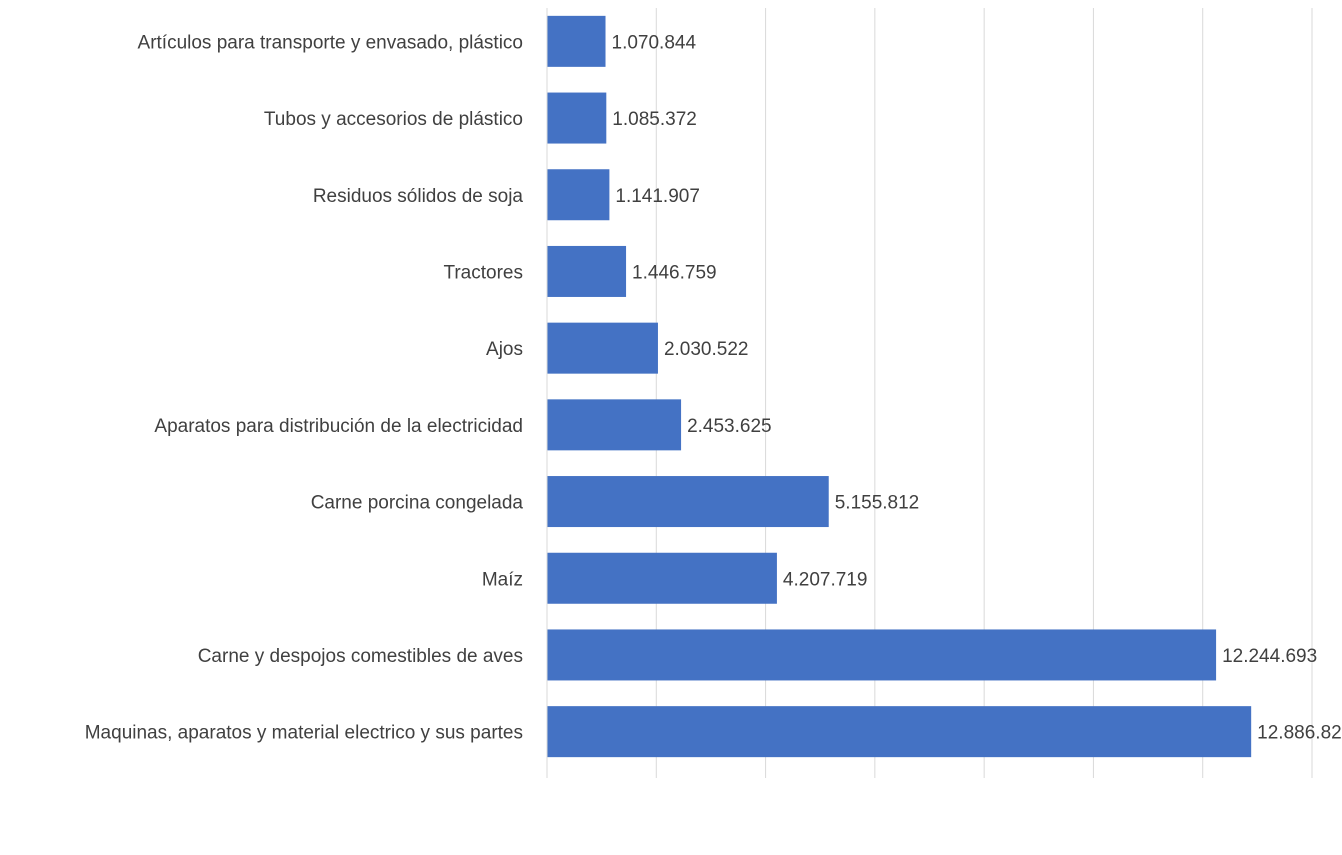 The width and height of the screenshot is (1342, 855). I want to click on data-label: 5.155.812, so click(877, 503).